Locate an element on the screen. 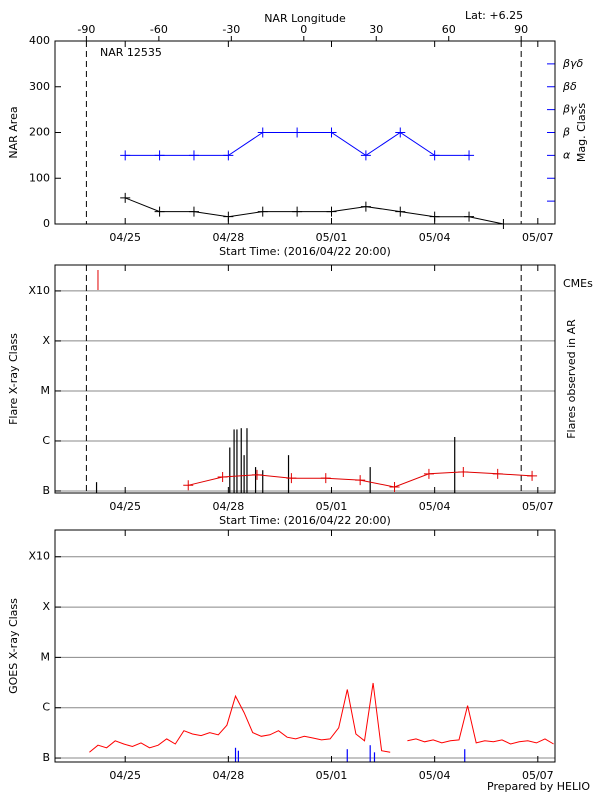 The height and width of the screenshot is (800, 600). y-axis-title: GOES X-ray Class is located at coordinates (13, 646).